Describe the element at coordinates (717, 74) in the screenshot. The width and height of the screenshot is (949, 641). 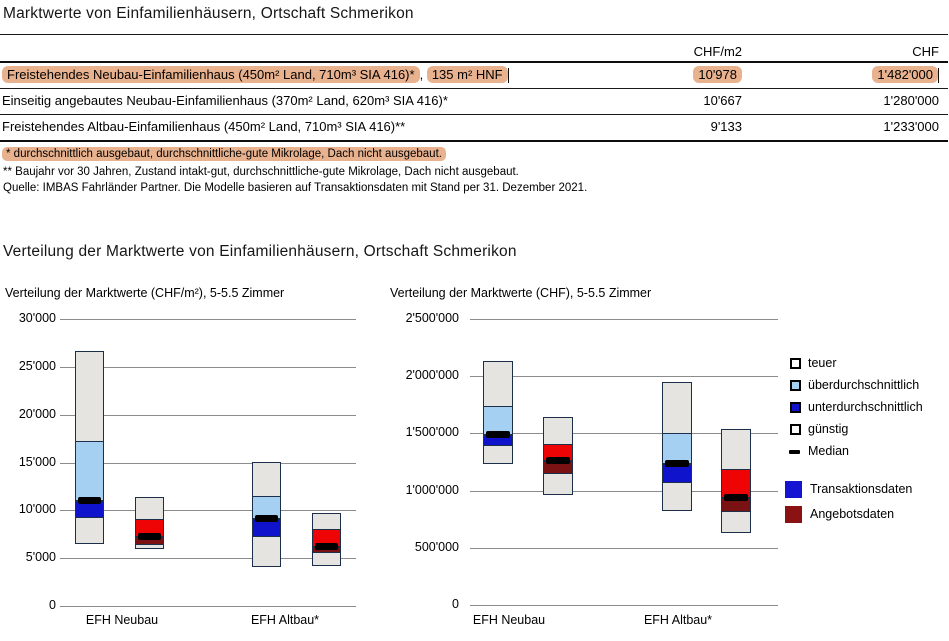
I see `chf-m2-field: 10'978` at that location.